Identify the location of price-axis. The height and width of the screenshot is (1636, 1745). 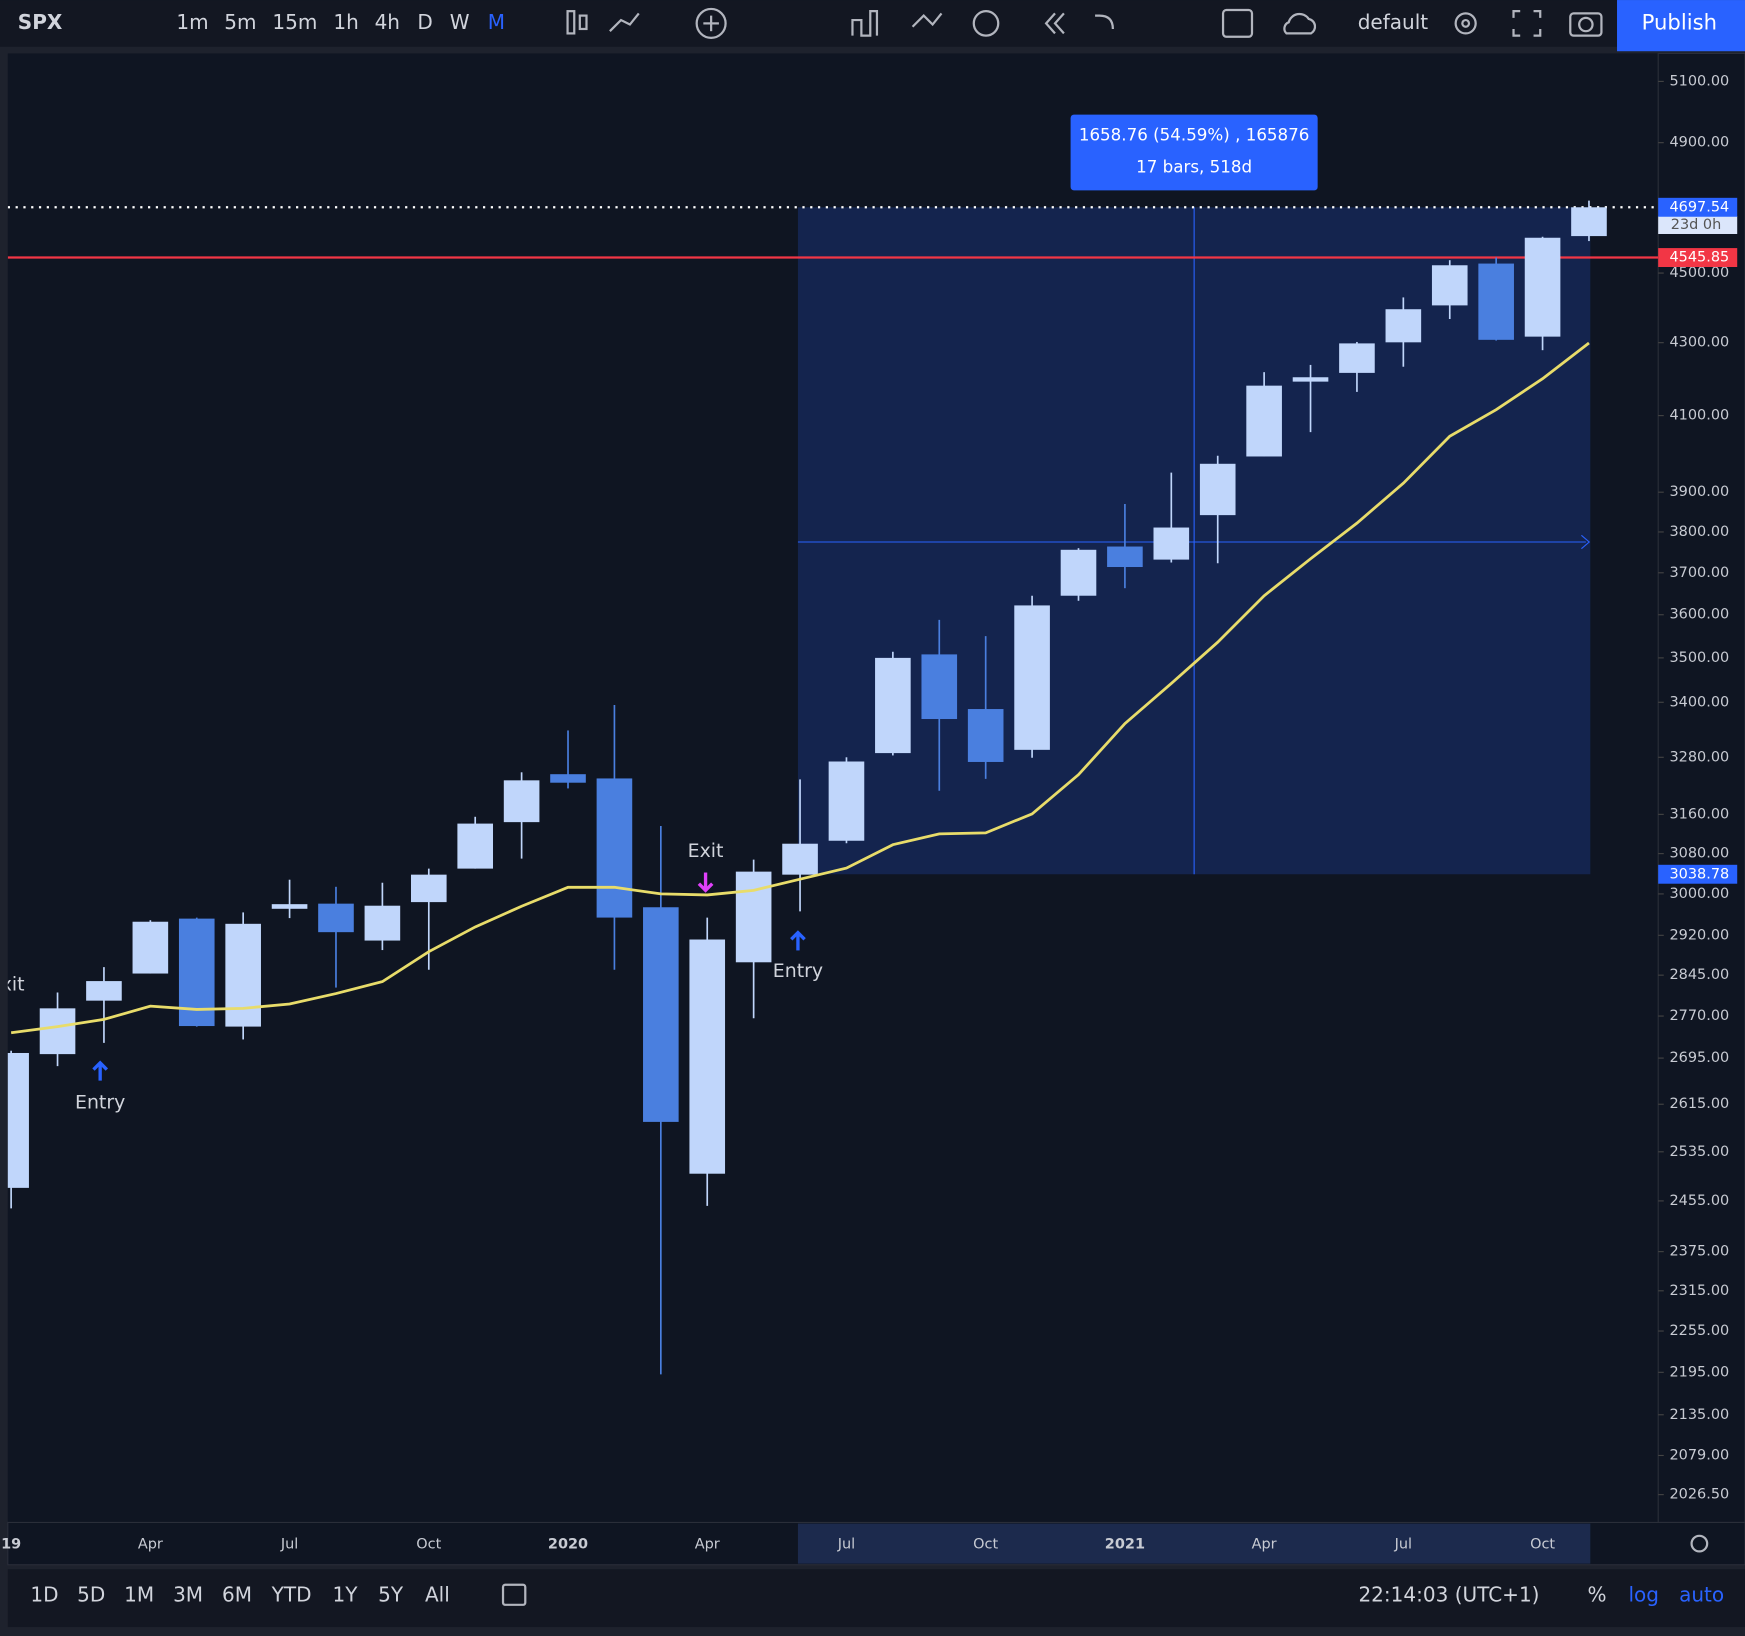
(1701, 788).